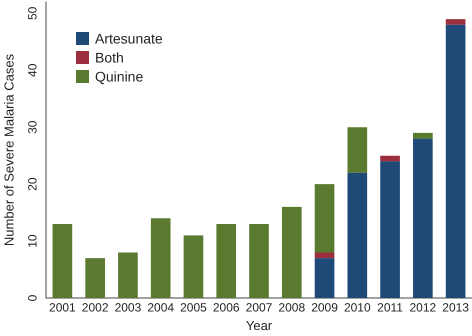  What do you see at coordinates (32, 127) in the screenshot?
I see `y-tick-label: 30` at bounding box center [32, 127].